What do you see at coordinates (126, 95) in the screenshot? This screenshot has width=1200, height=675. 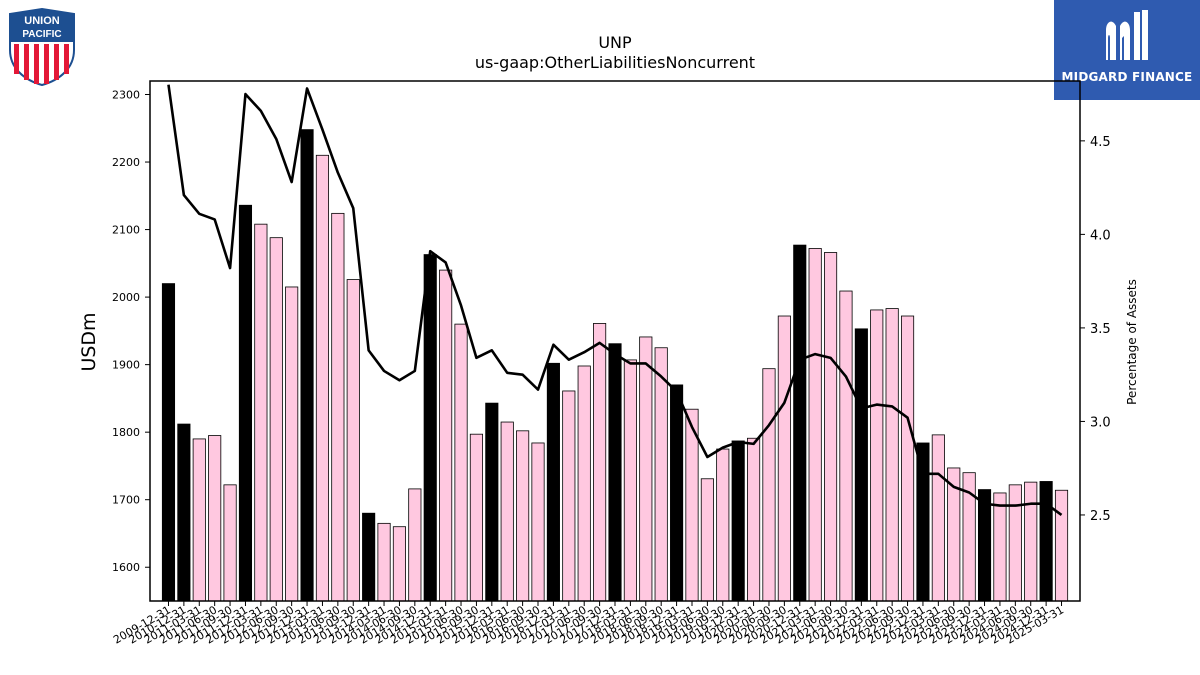 I see `y-tick-label: 2300` at bounding box center [126, 95].